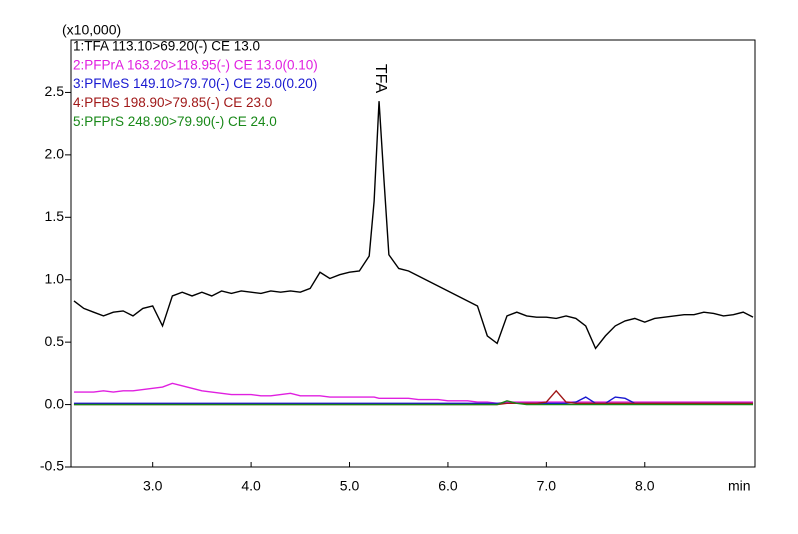 The image size is (798, 534). Describe the element at coordinates (251, 486) in the screenshot. I see `x-tick-label: 4.0` at that location.